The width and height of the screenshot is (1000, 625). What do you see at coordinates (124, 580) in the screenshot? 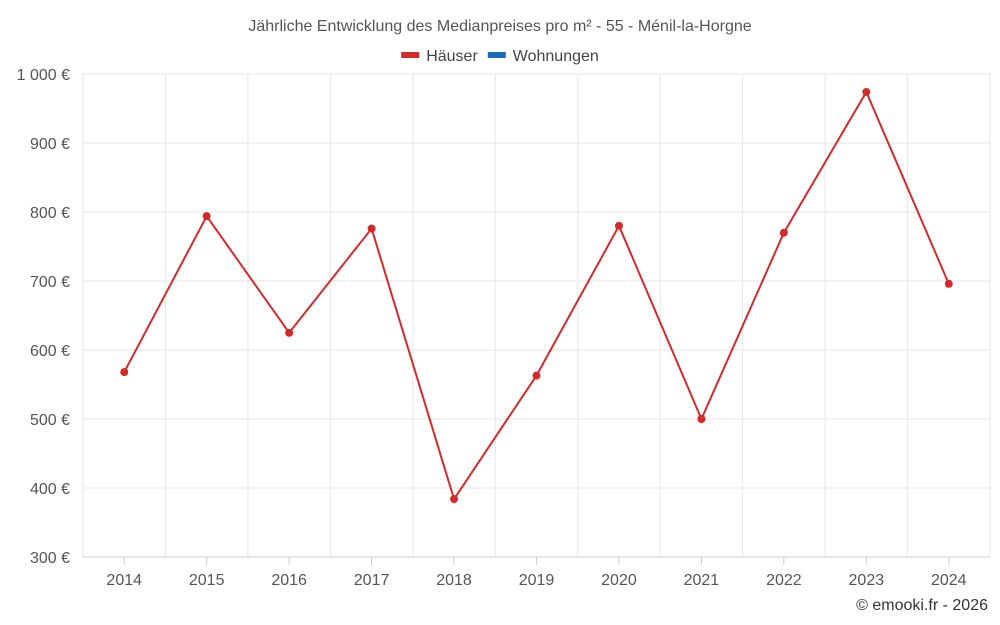
I see `x-tick-label: 2014` at bounding box center [124, 580].